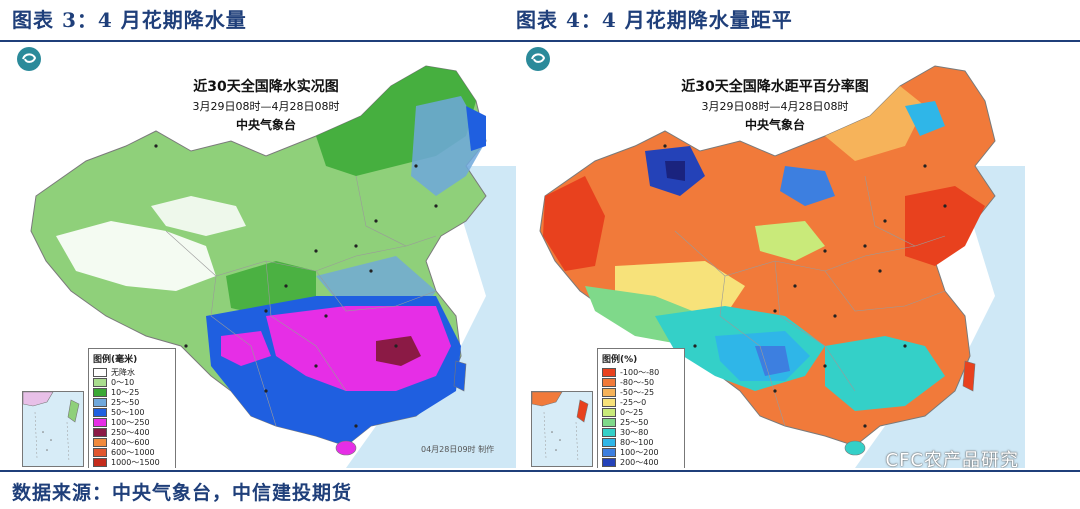  I want to click on legend-item: 200～400, so click(641, 462).